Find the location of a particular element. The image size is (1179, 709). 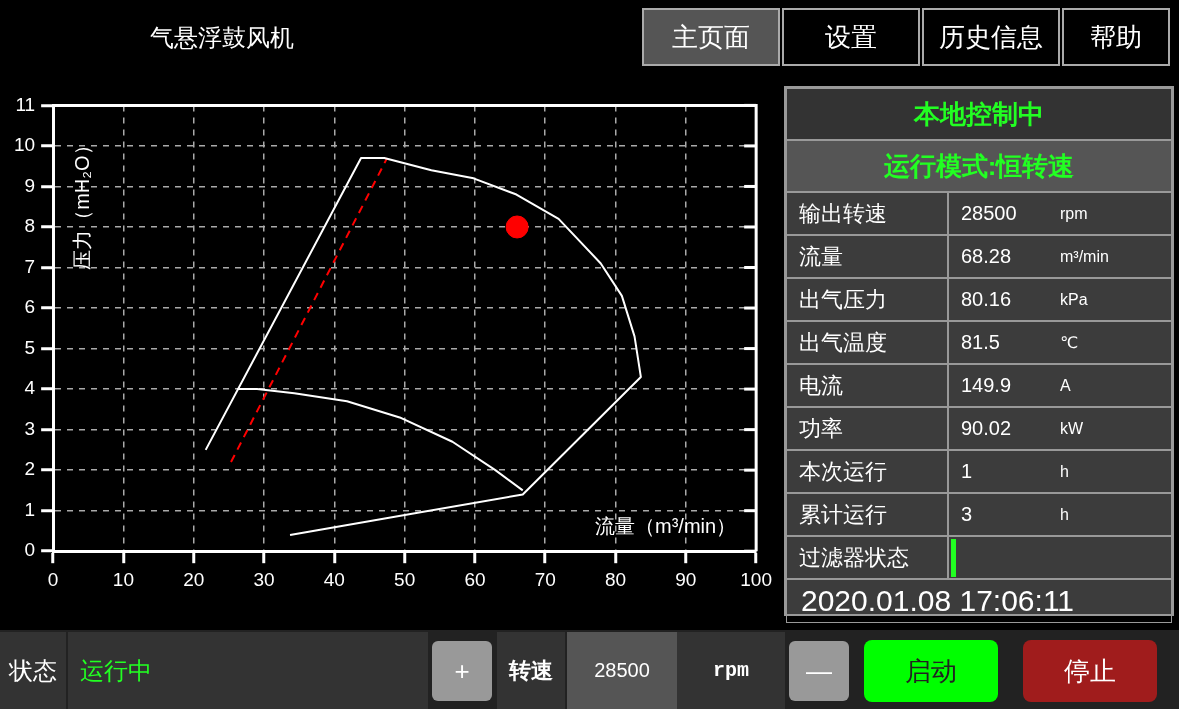

x-tick-label: 10 is located at coordinates (123, 579).